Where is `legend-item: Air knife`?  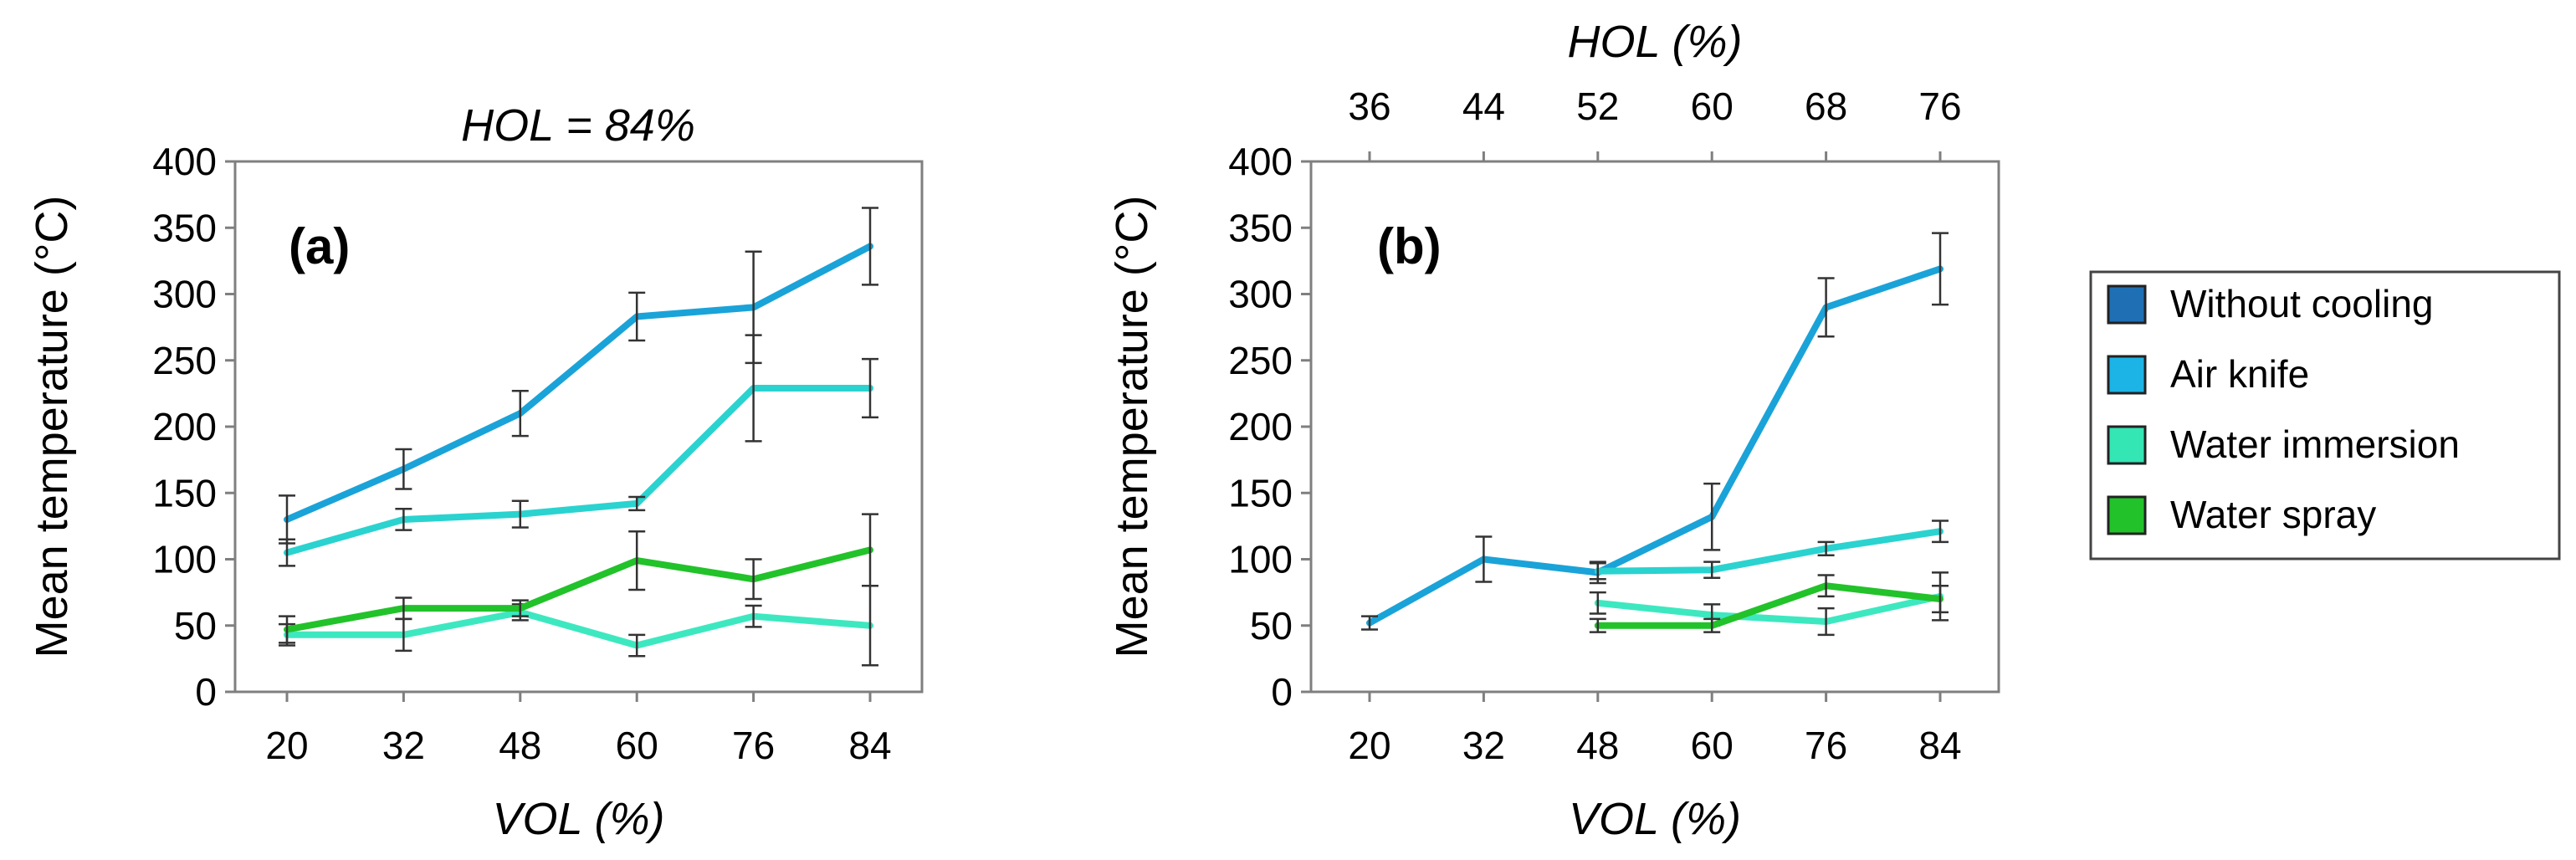
legend-item: Air knife is located at coordinates (2208, 374).